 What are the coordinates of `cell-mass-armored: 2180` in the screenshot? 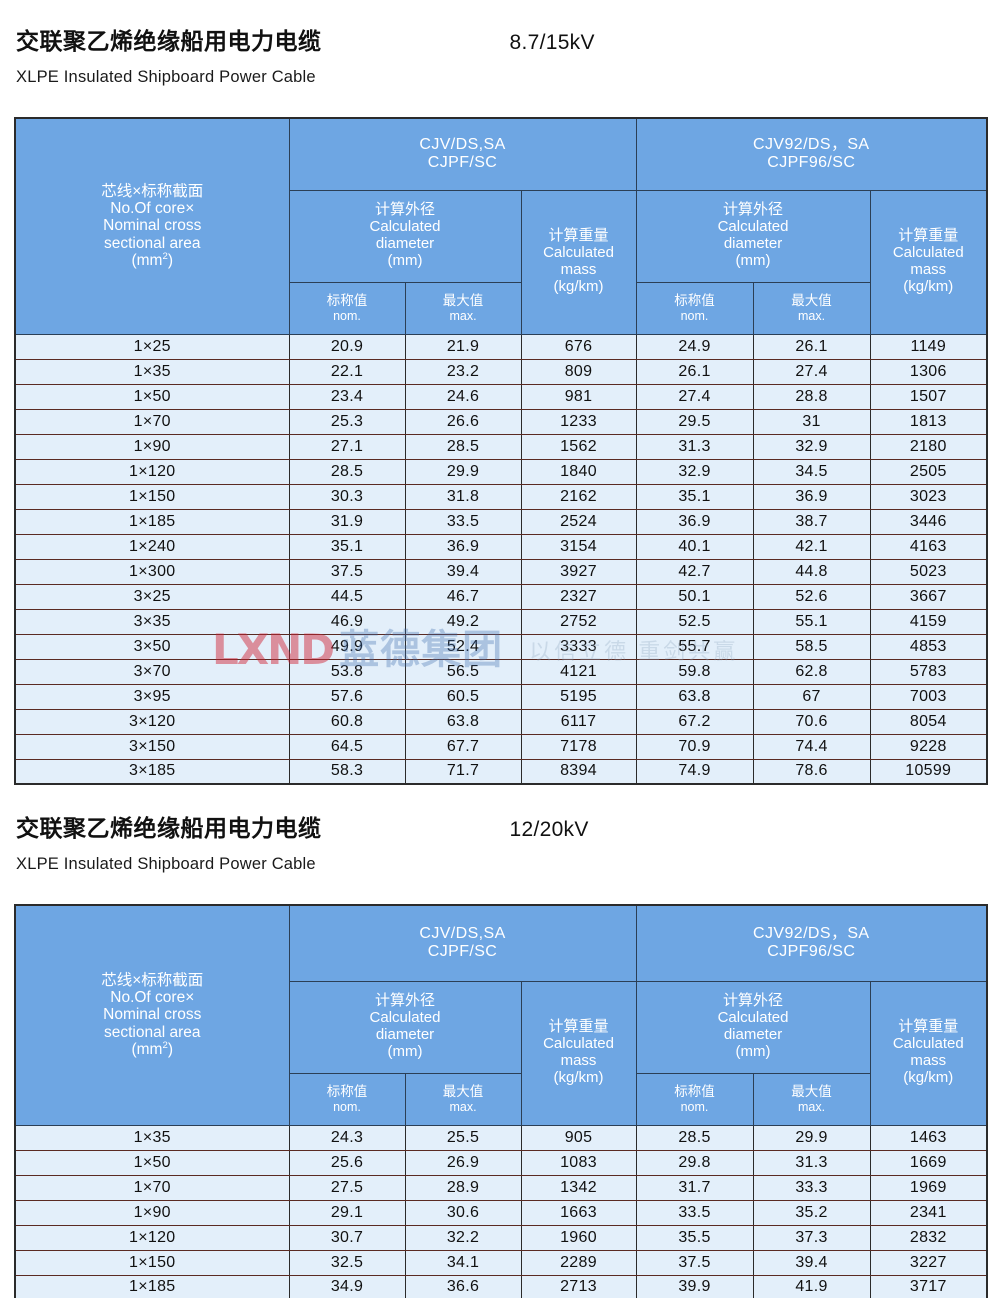 It's located at (928, 446).